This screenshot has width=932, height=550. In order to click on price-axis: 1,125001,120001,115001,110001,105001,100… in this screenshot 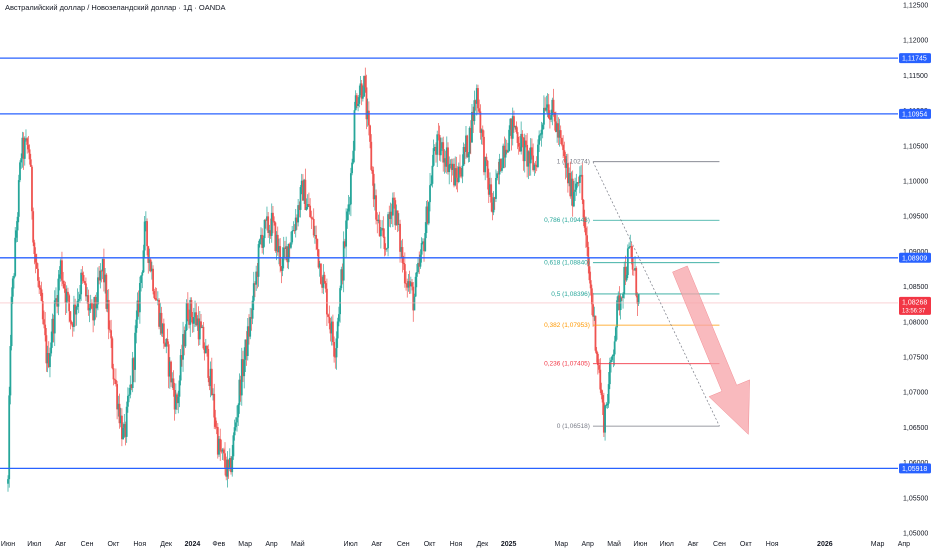, I will do `click(915, 270)`.